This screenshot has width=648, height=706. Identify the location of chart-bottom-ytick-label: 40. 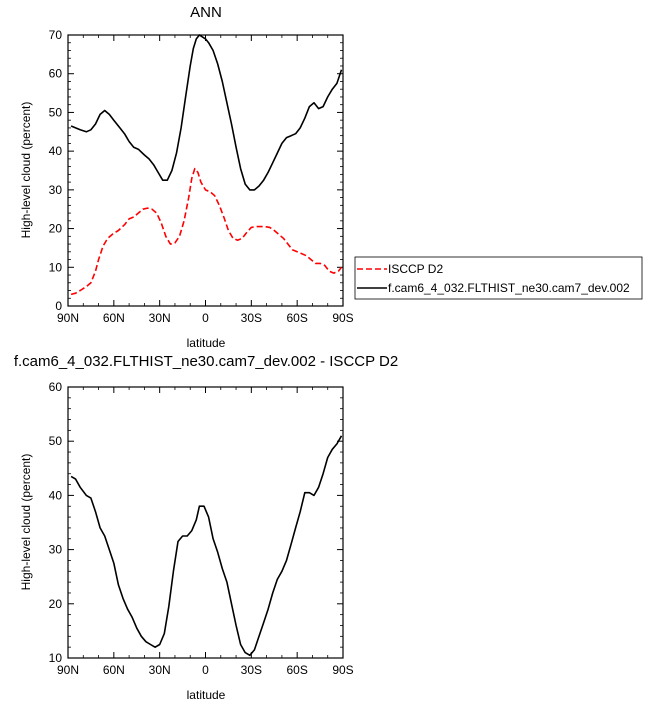
(56, 495).